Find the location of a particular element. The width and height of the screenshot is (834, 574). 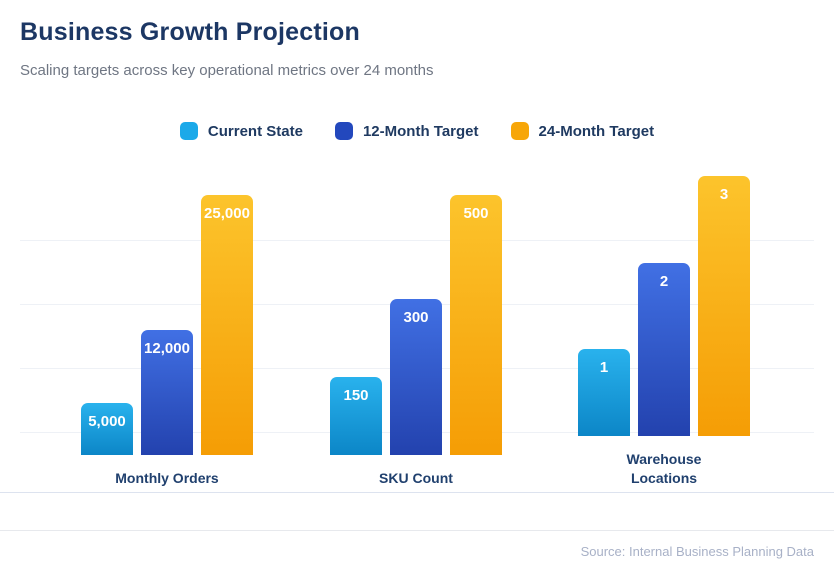

bar-value-label: 300 is located at coordinates (416, 317).